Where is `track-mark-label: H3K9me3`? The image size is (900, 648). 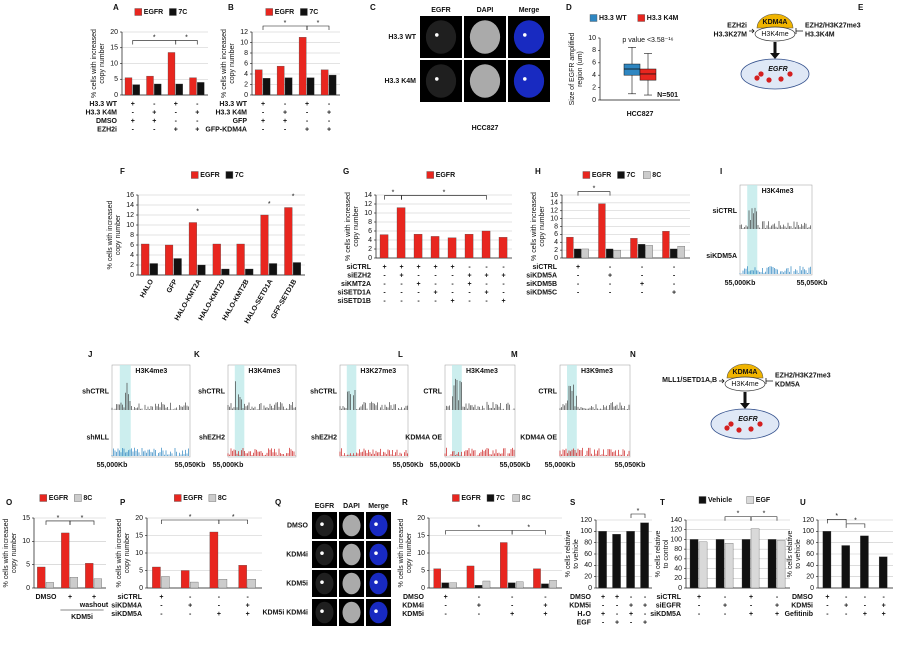 track-mark-label: H3K9me3 is located at coordinates (597, 371).